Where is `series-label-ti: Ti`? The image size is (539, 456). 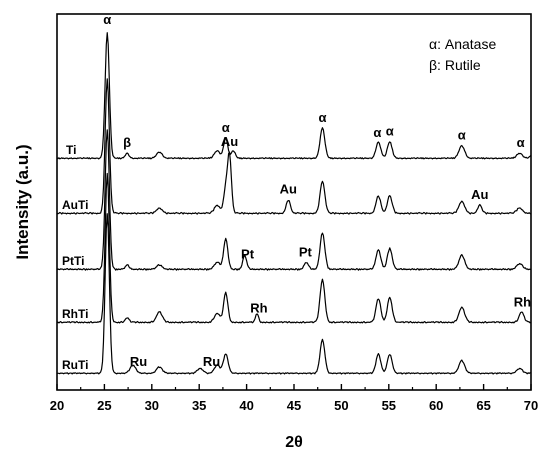 series-label-ti: Ti is located at coordinates (71, 150).